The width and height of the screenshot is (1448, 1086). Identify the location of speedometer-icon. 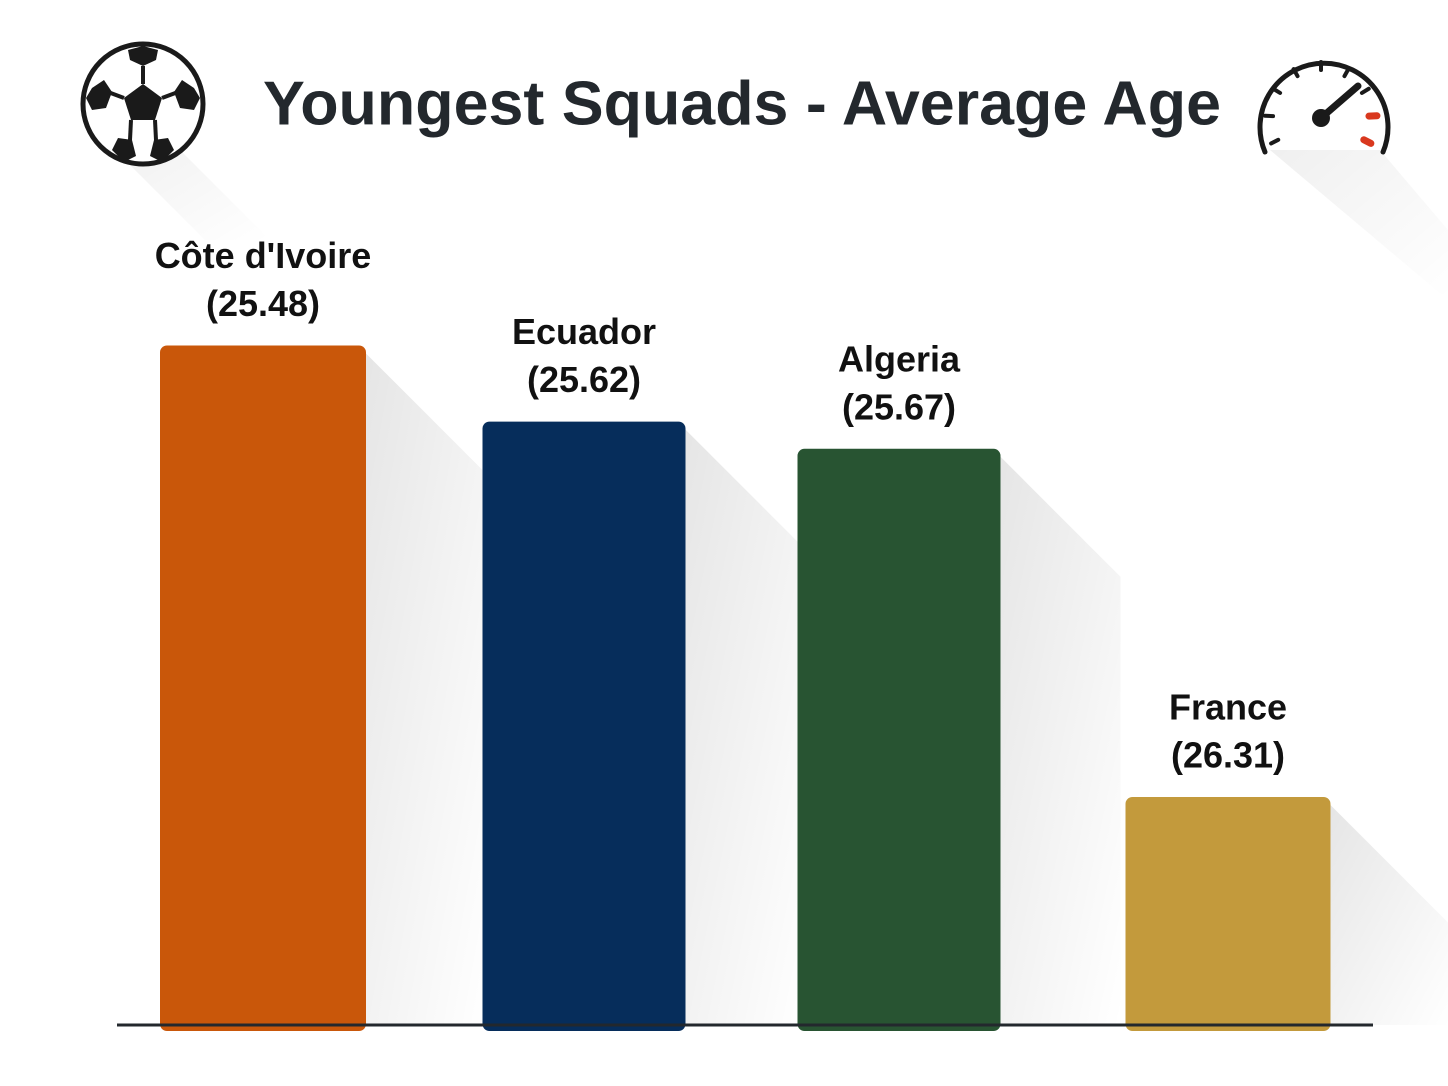
(1352, 180).